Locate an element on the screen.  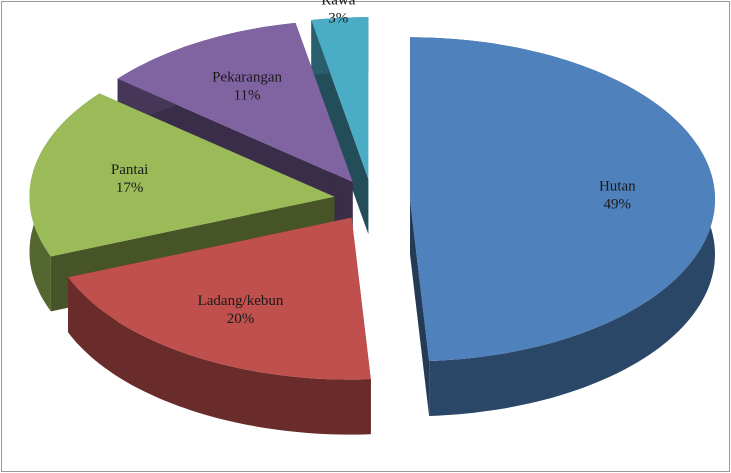
slice-side is located at coordinates (420, 307).